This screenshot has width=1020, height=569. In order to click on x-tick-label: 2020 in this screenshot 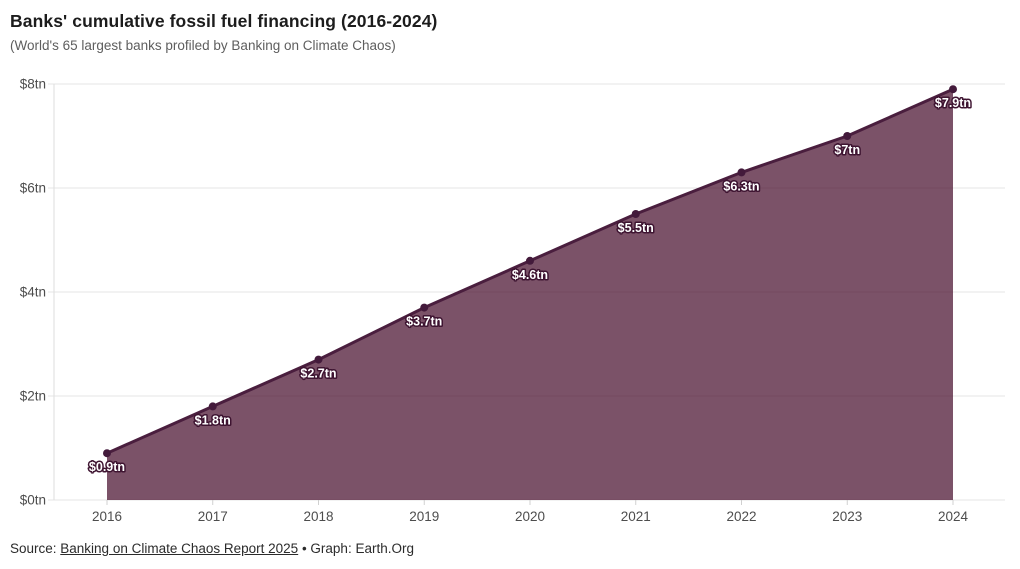, I will do `click(530, 516)`.